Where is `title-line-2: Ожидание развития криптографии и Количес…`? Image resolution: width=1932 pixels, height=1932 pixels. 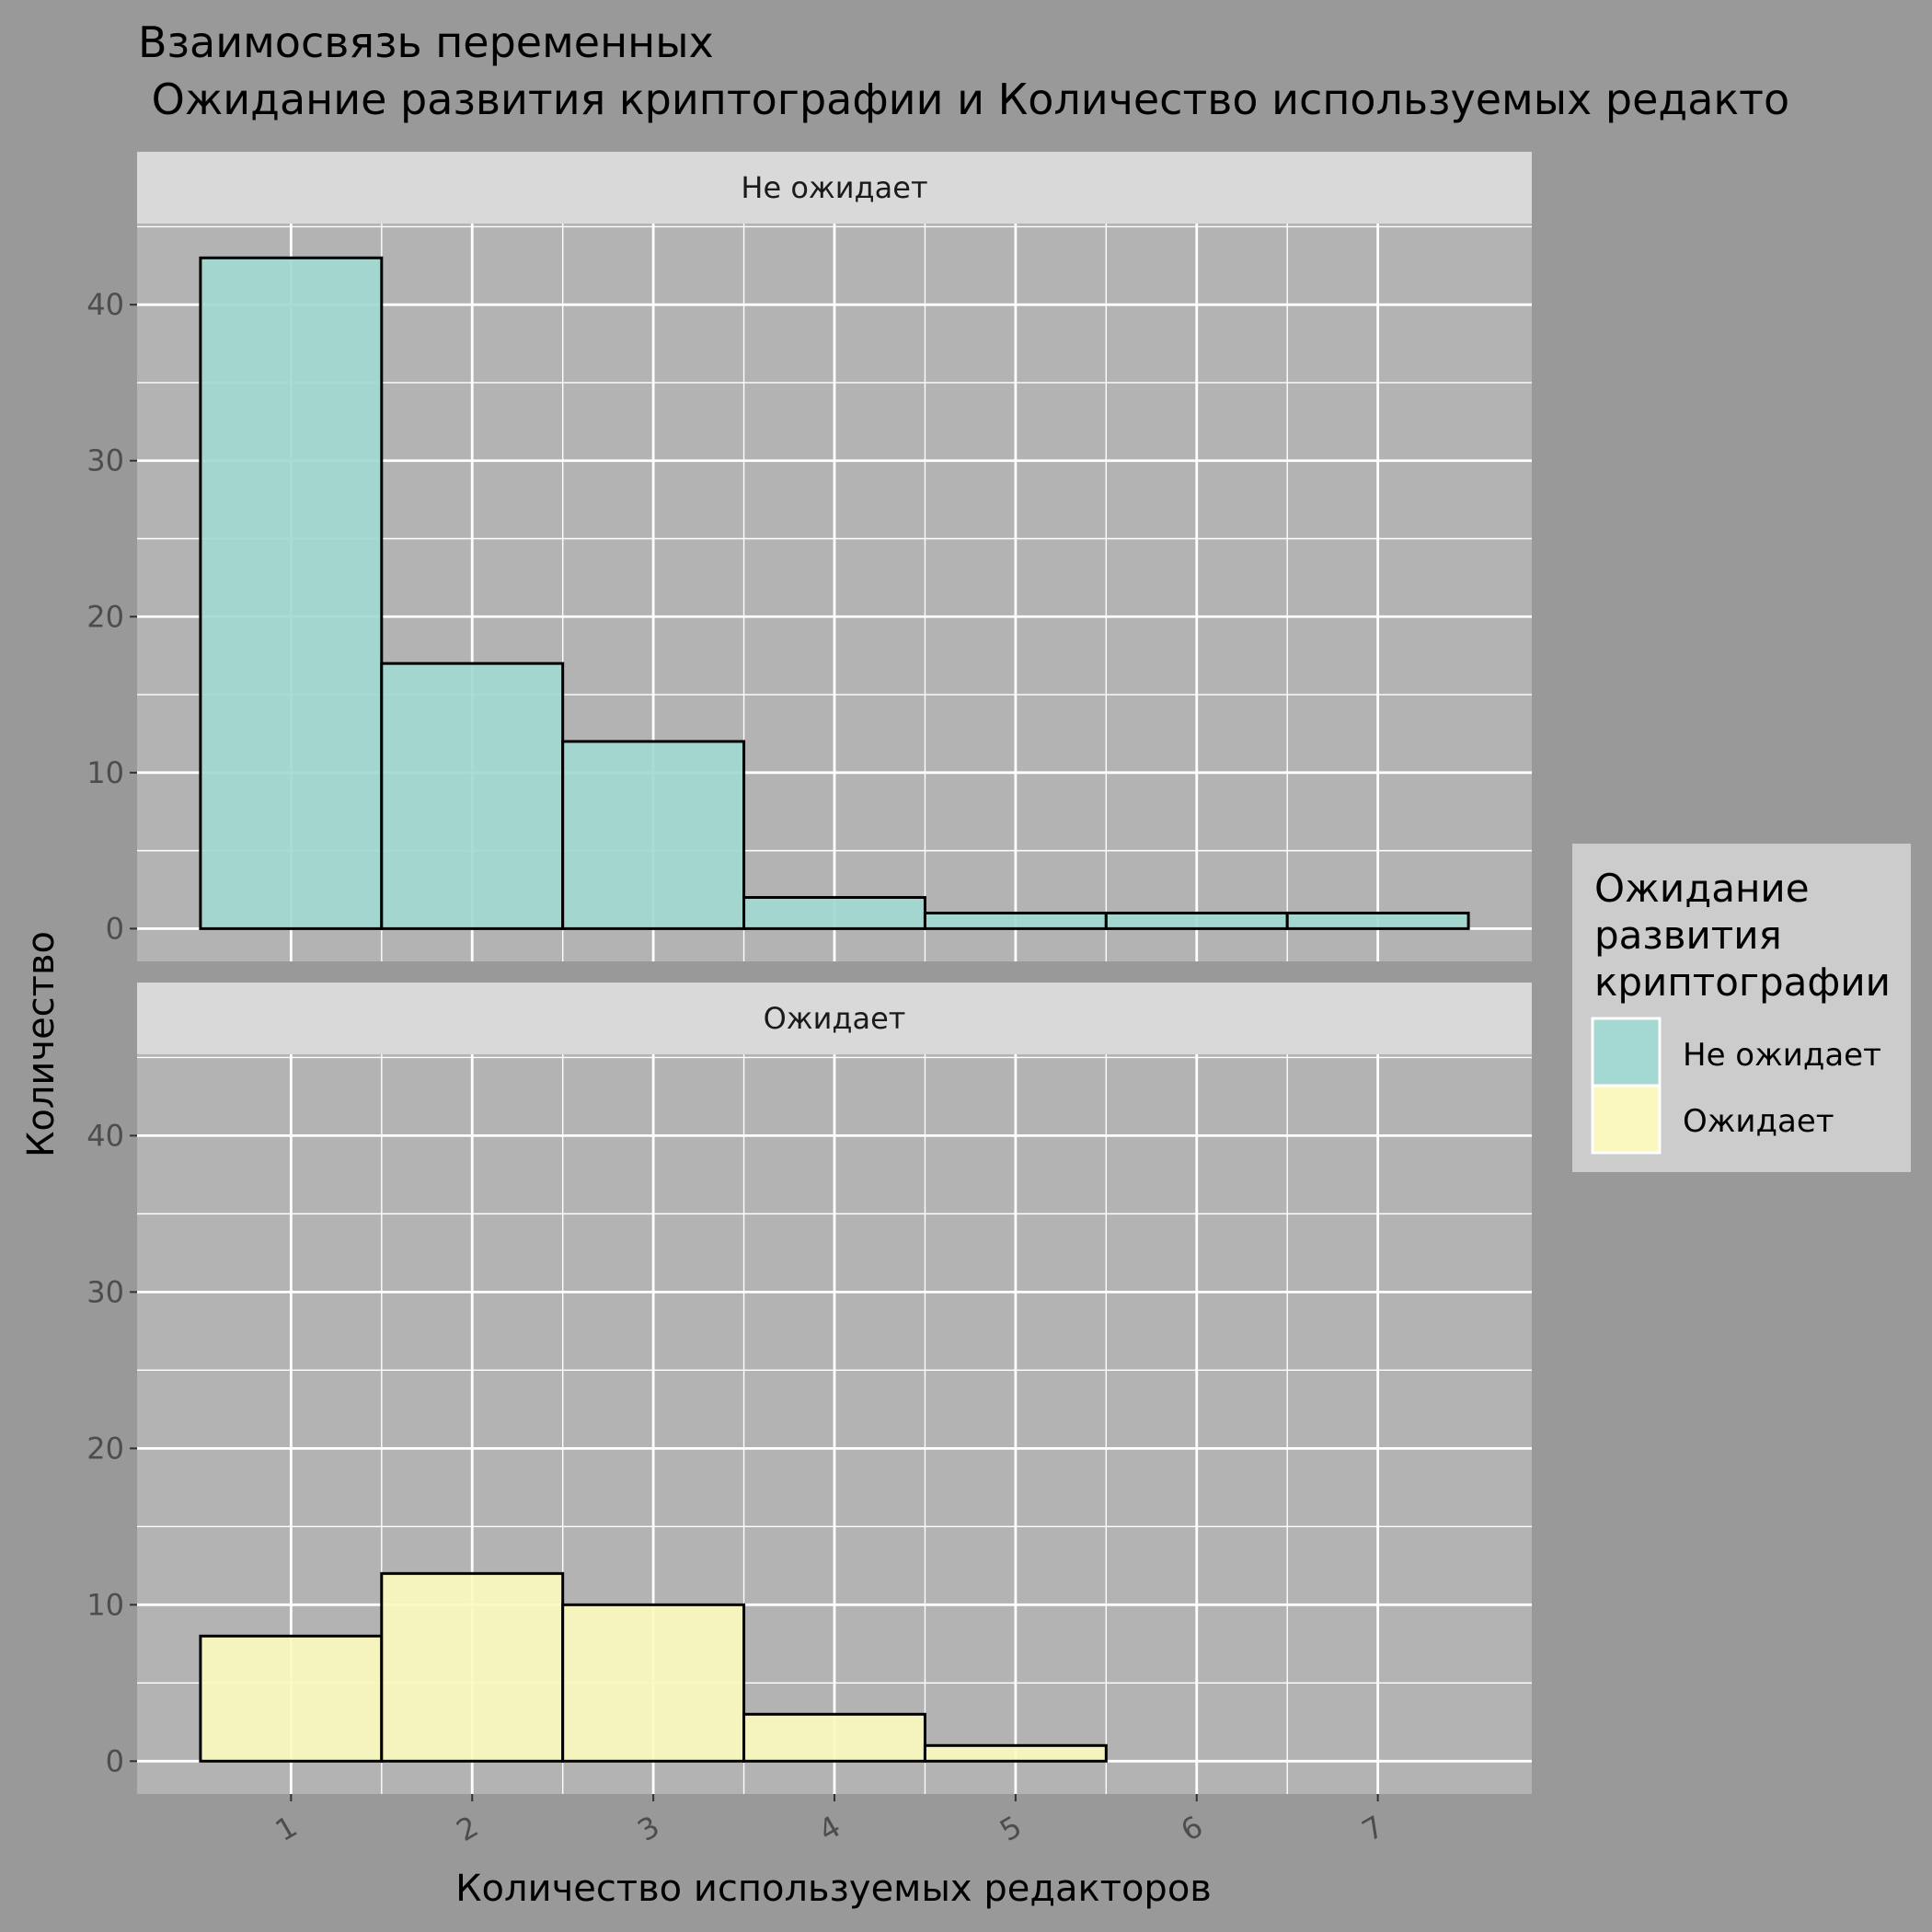
title-line-2: Ожидание развития криптографии и Количес… is located at coordinates (963, 99).